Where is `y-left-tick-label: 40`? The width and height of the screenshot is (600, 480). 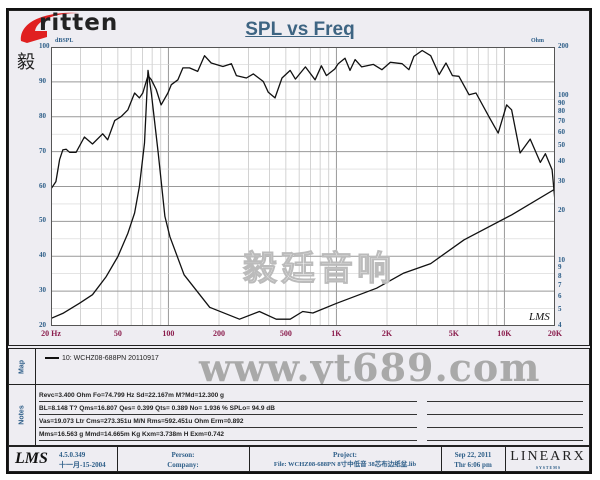
y-left-tick-label: 40 is located at coordinates (42, 255).